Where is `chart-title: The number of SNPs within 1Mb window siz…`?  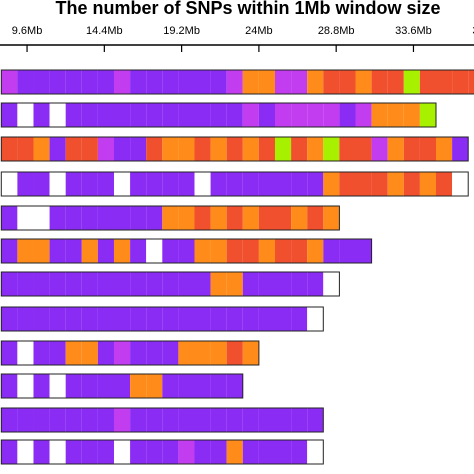 chart-title: The number of SNPs within 1Mb window siz… is located at coordinates (247, 9).